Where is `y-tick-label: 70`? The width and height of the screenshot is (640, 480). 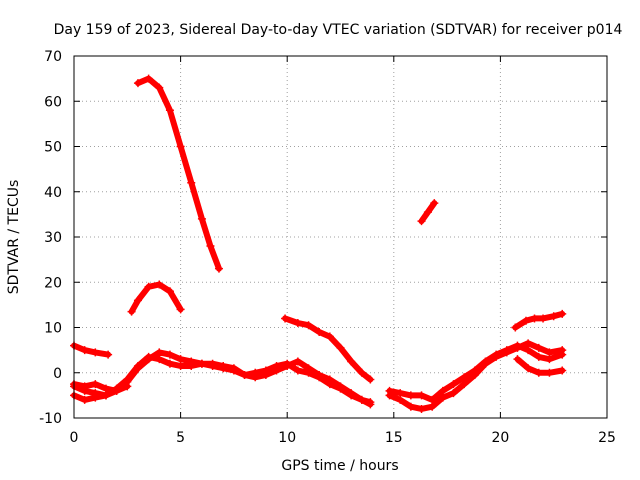
y-tick-label: 70 is located at coordinates (53, 57).